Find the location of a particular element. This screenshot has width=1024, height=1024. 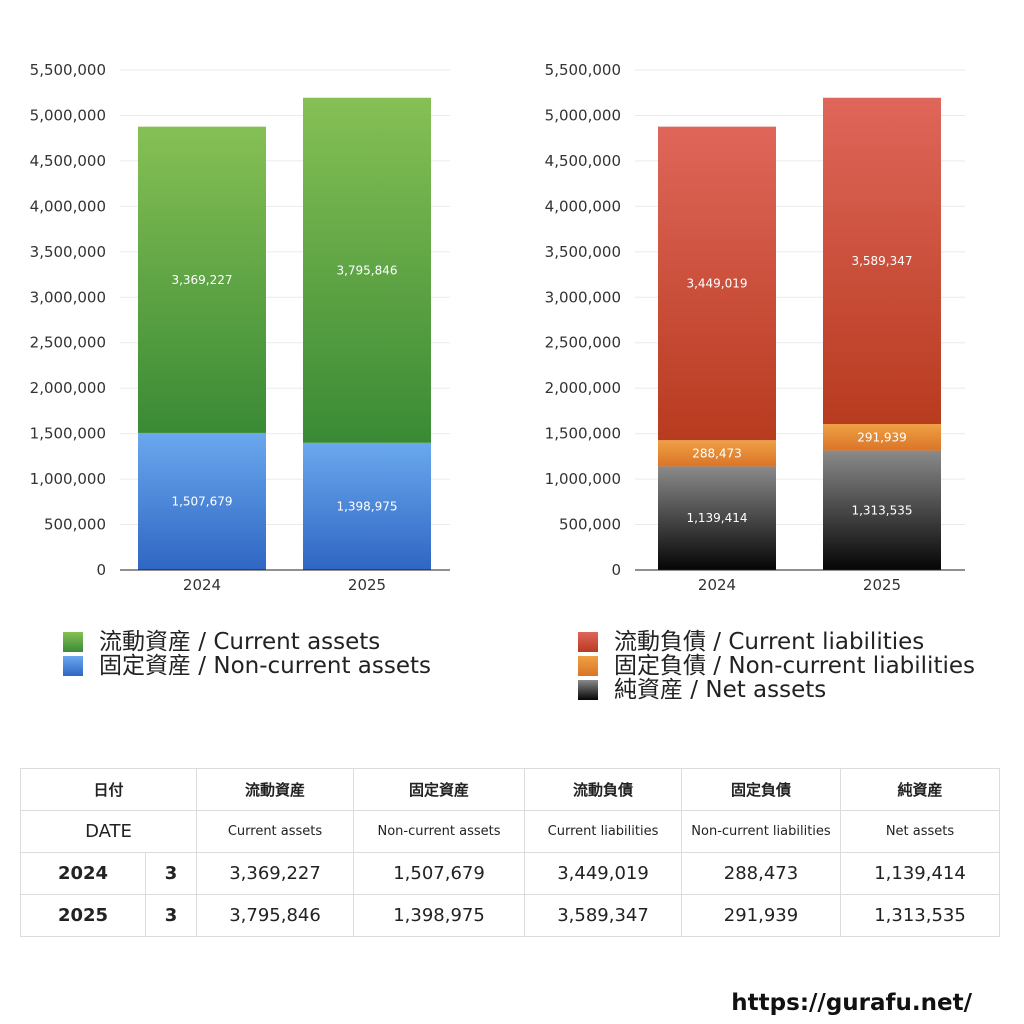

header-net-assets-jp: 純資産 is located at coordinates (920, 789).